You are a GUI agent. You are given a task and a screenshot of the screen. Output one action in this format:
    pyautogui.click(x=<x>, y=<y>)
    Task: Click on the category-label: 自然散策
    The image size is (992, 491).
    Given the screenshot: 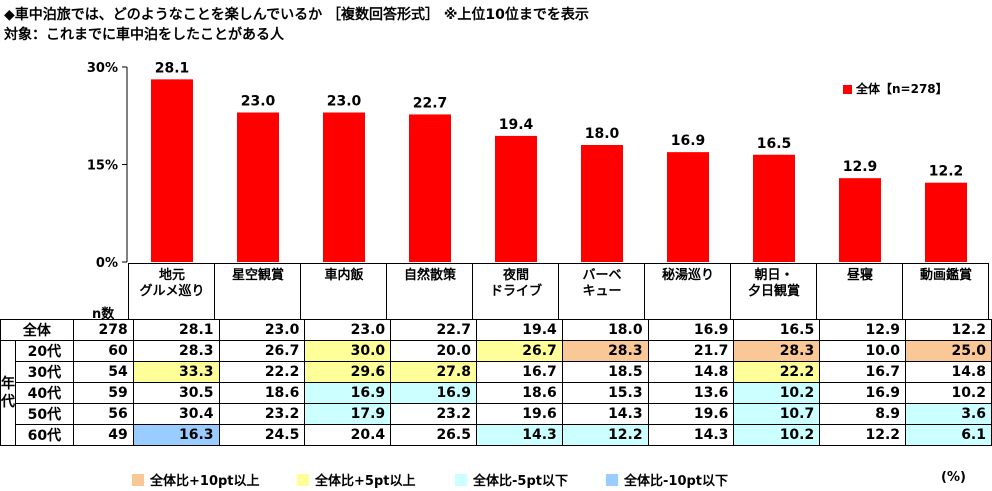 What is the action you would take?
    pyautogui.click(x=430, y=276)
    